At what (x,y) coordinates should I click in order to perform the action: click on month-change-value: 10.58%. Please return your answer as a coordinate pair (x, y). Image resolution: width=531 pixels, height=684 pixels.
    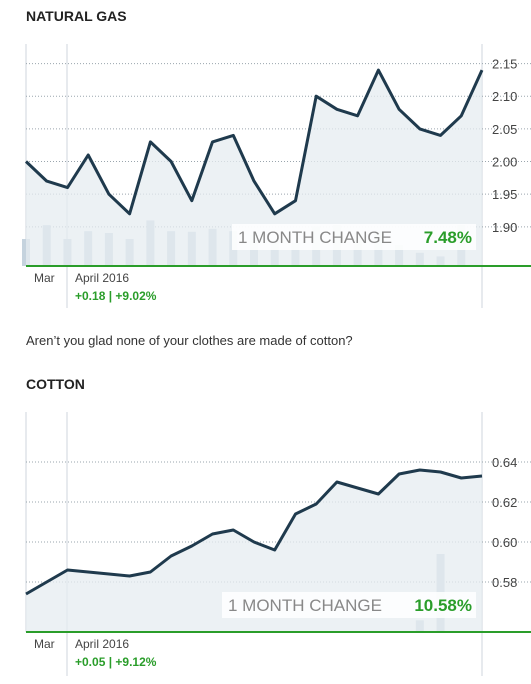
    Looking at the image, I should click on (443, 605).